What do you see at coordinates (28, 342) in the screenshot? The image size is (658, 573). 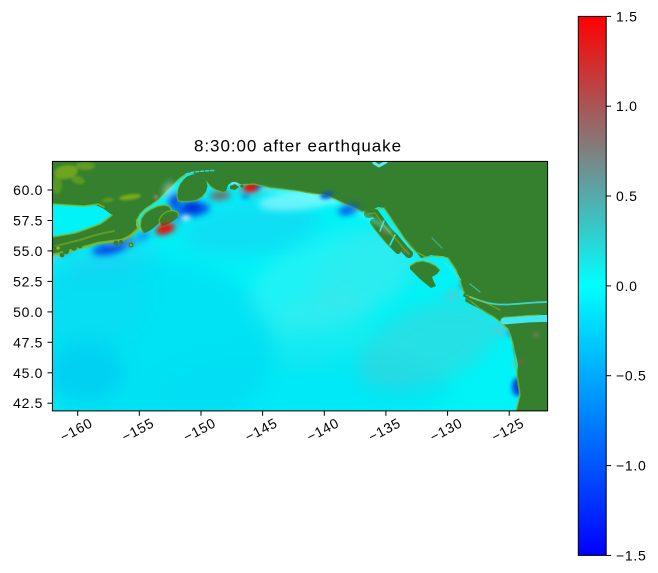 I see `svg-text: 47.5` at bounding box center [28, 342].